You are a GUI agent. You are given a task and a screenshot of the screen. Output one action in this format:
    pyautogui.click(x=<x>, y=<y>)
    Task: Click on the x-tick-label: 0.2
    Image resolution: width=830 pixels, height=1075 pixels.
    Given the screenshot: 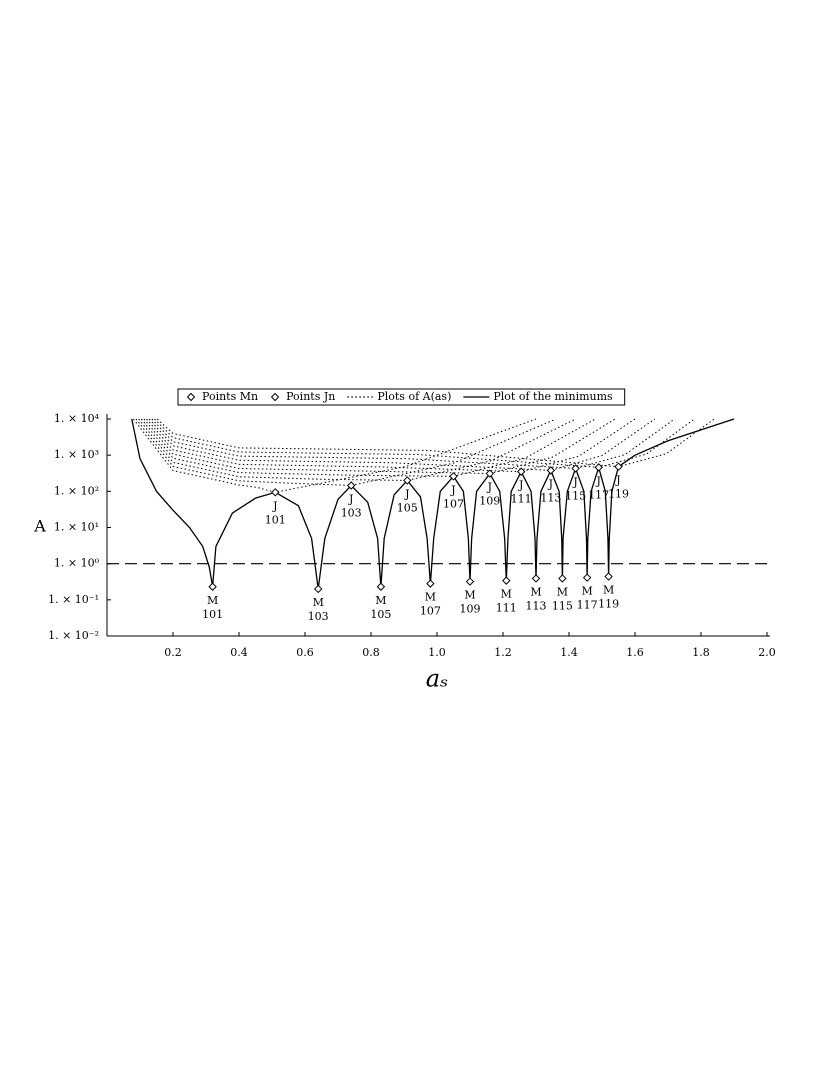 What is the action you would take?
    pyautogui.click(x=173, y=652)
    